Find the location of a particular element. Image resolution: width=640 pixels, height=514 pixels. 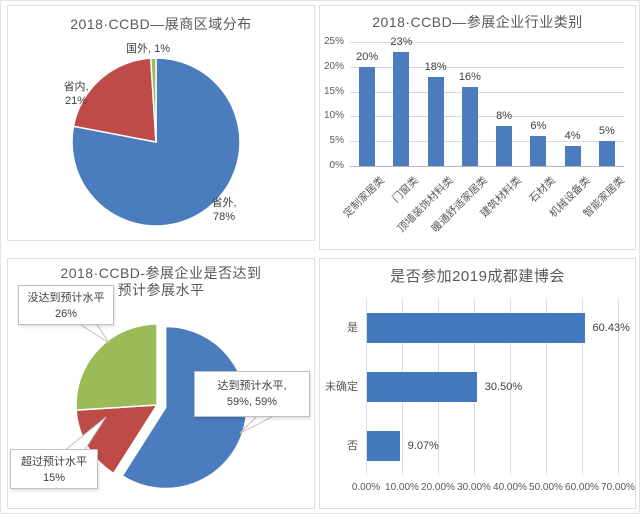

x-axis-tick: 0.00% is located at coordinates (366, 487).